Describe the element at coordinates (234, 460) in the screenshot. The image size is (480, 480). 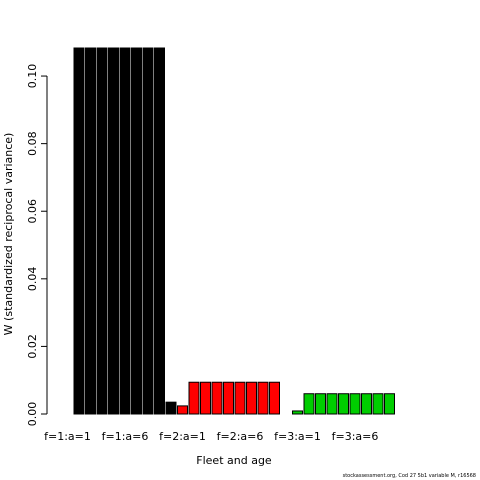
I see `x-axis-label: Fleet and age` at that location.